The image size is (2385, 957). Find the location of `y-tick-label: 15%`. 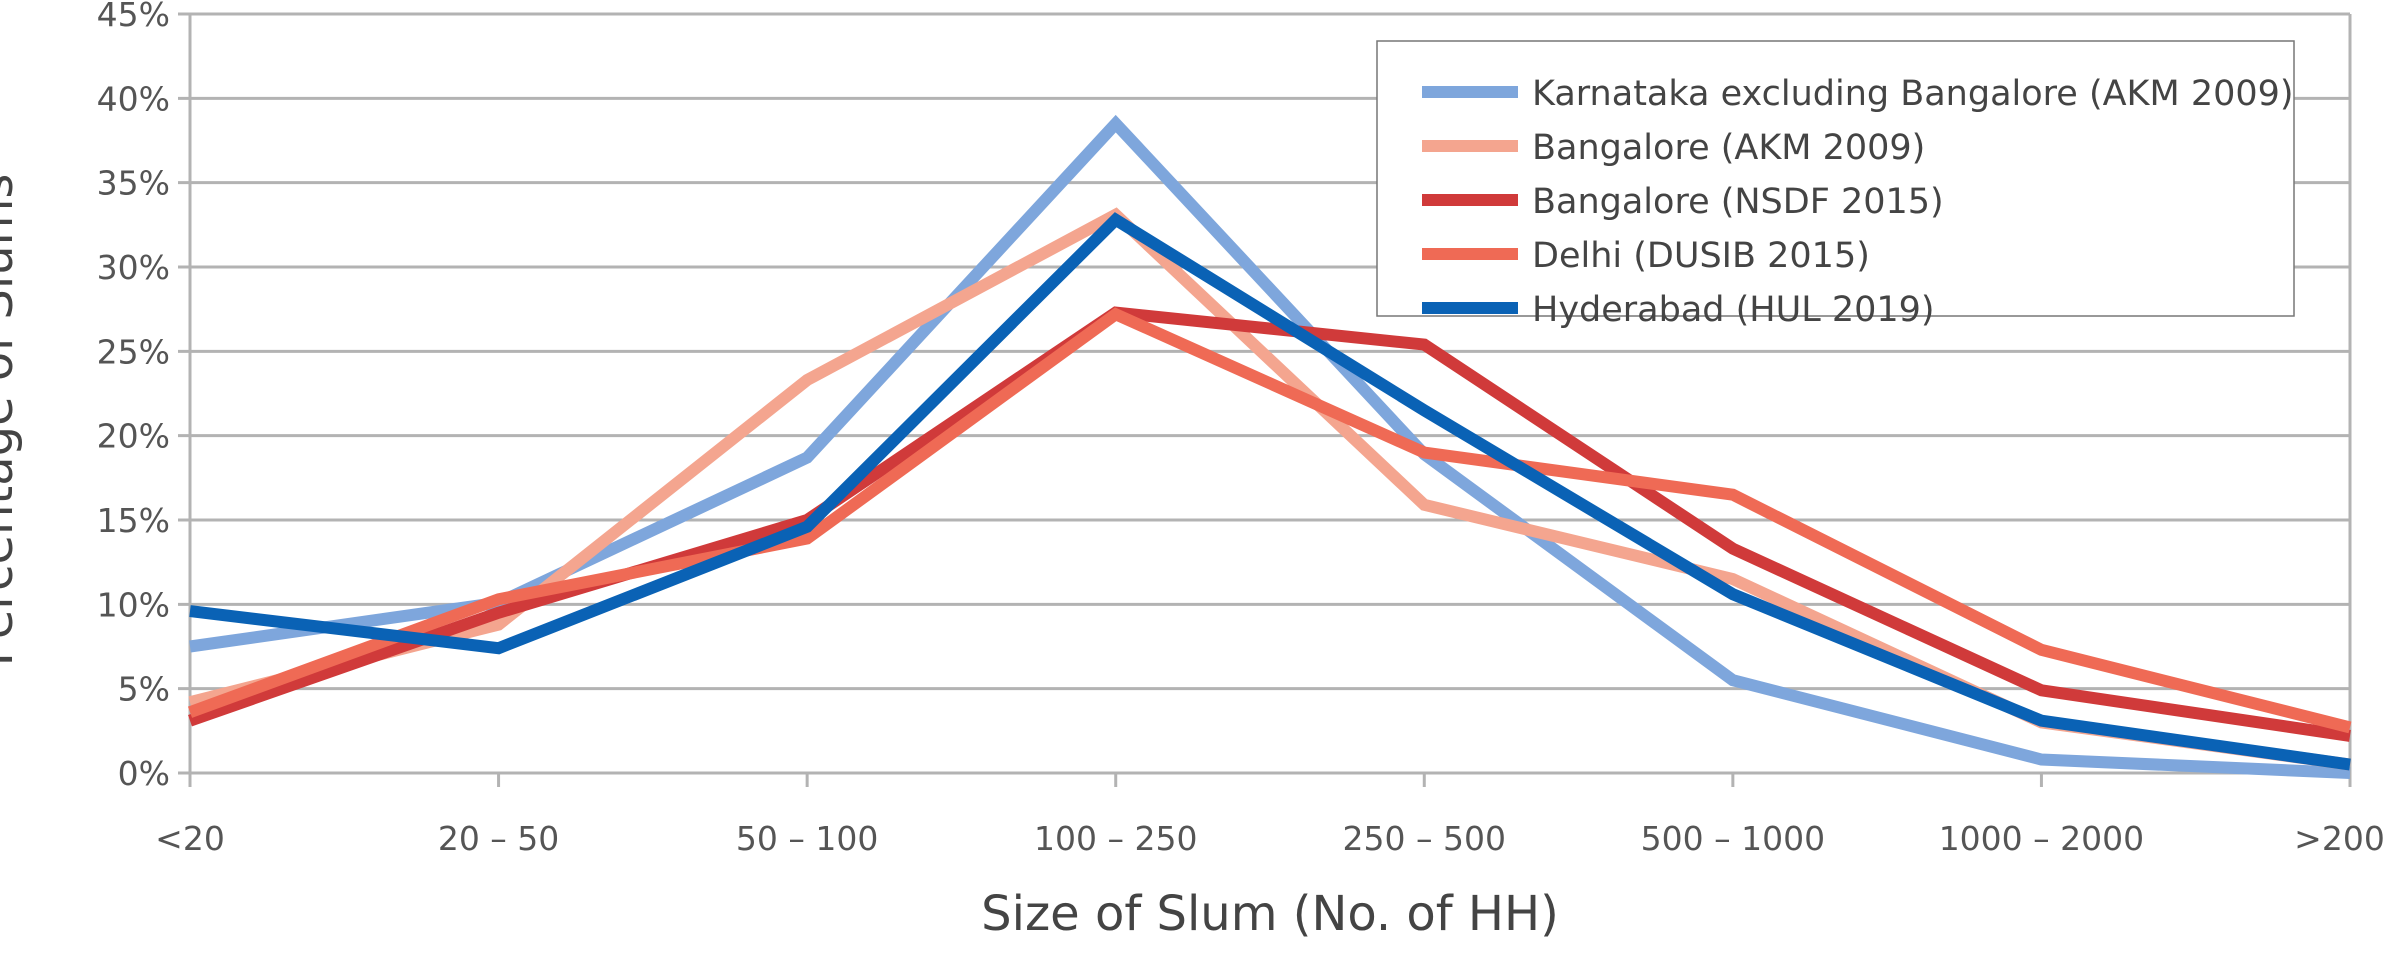

y-tick-label: 15% is located at coordinates (133, 520).